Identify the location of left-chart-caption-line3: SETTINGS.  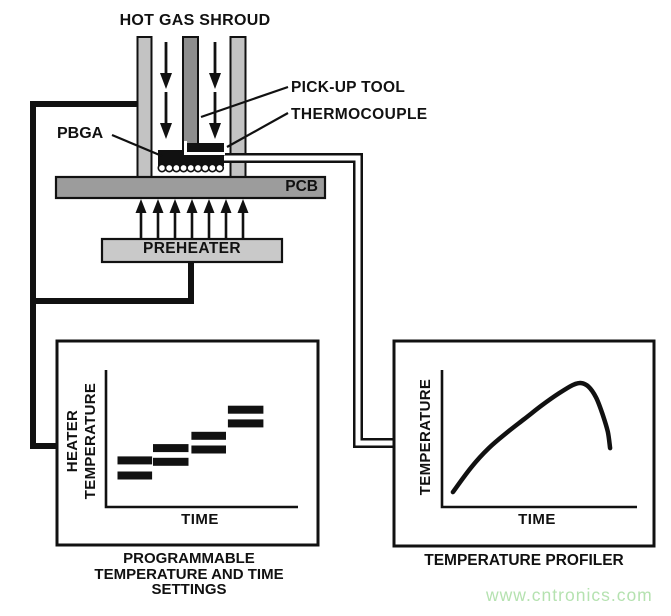
(189, 589).